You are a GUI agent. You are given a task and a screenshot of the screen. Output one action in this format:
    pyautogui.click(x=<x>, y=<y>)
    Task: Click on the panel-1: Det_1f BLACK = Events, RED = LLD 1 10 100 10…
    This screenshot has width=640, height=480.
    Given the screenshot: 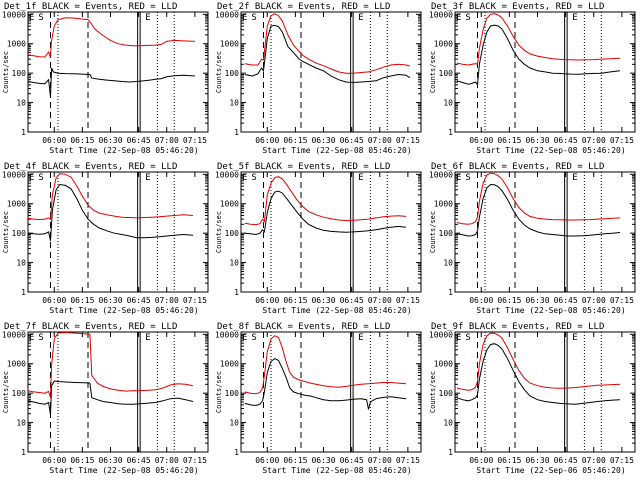 What is the action you would take?
    pyautogui.click(x=105, y=78)
    